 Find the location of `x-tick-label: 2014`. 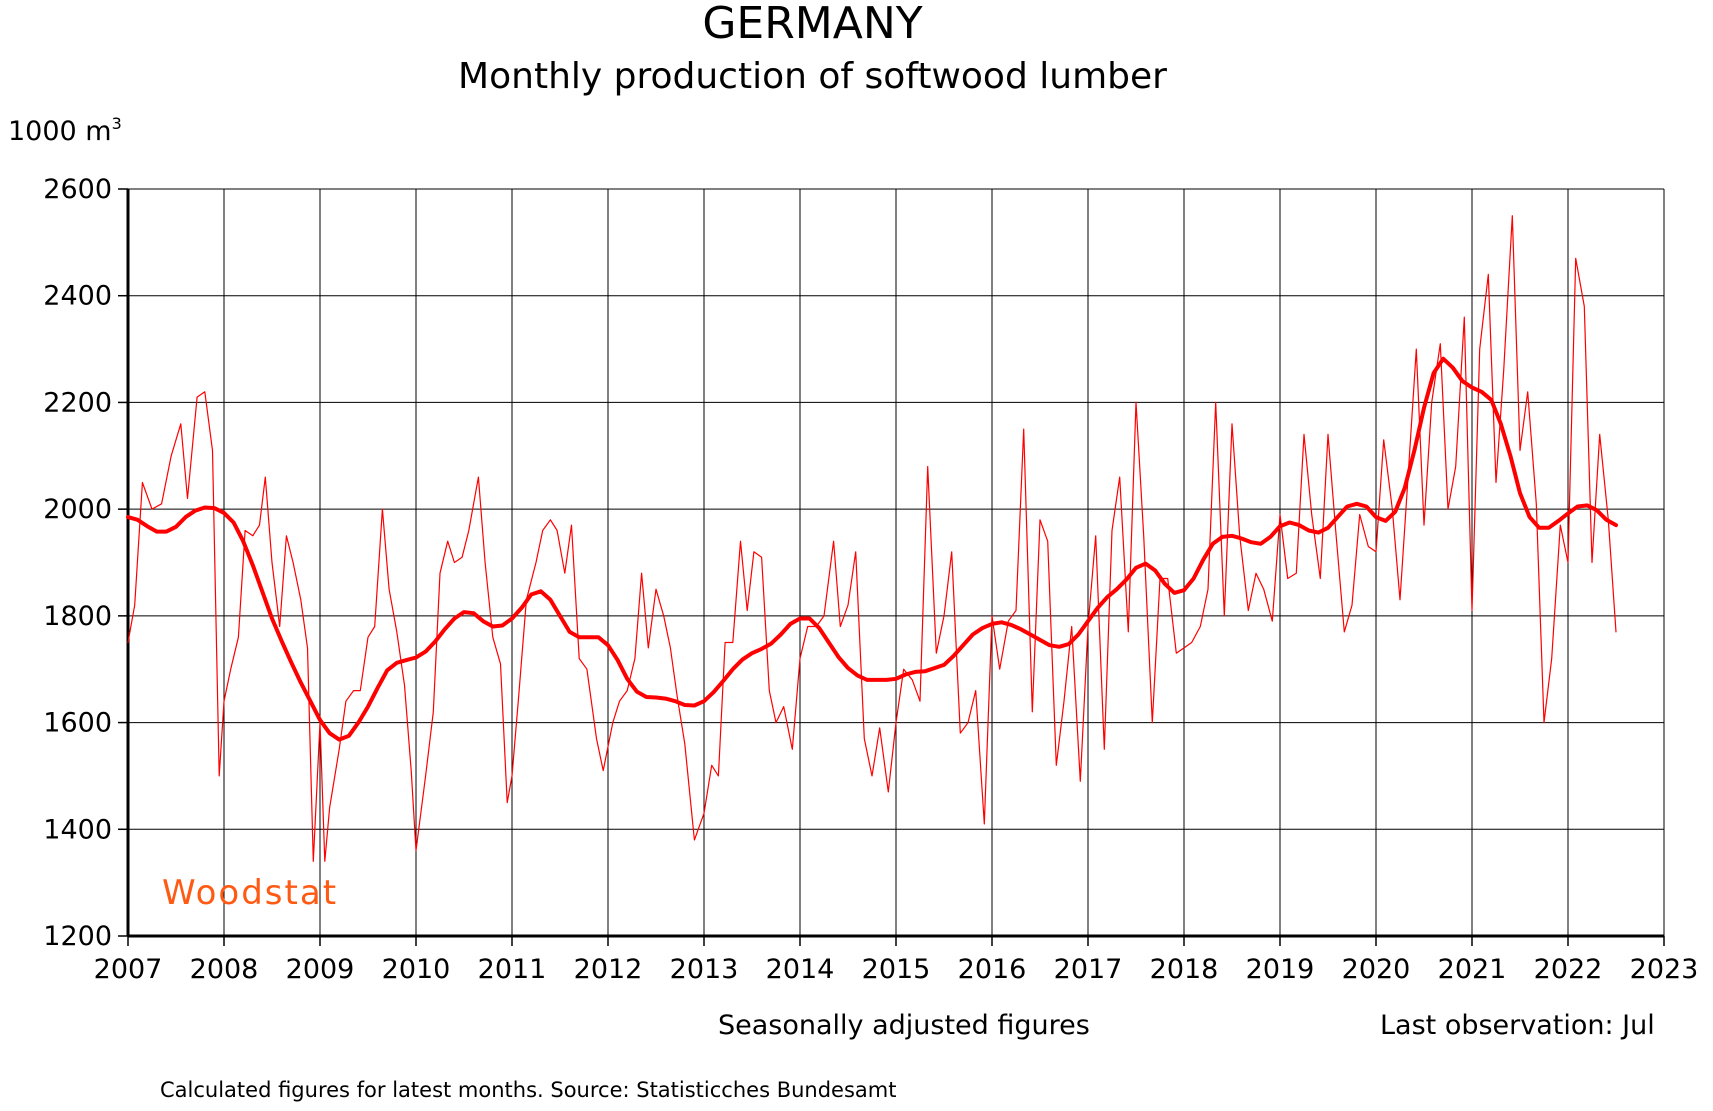

x-tick-label: 2014 is located at coordinates (800, 969).